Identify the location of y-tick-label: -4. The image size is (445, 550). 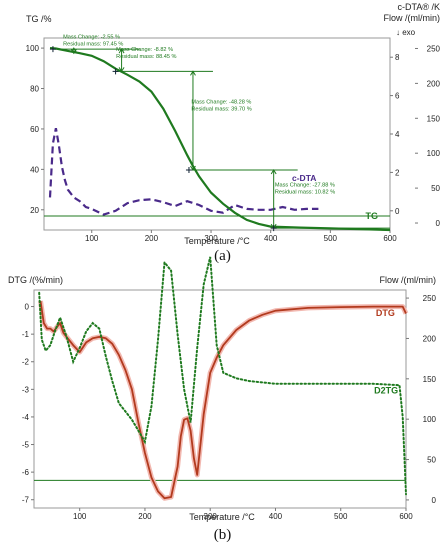
(26, 417).